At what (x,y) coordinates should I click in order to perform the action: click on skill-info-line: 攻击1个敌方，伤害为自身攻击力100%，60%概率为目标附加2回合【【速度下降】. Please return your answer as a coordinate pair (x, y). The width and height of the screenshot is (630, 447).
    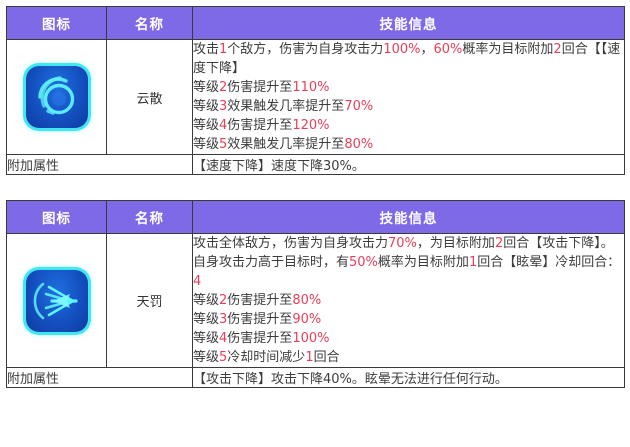
    Looking at the image, I should click on (407, 59).